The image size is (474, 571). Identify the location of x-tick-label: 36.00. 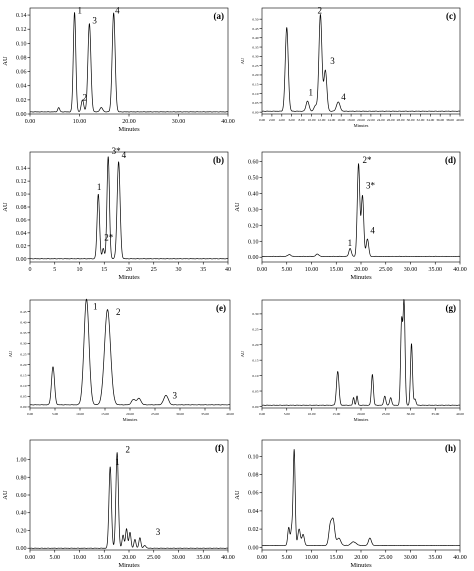
(440, 120).